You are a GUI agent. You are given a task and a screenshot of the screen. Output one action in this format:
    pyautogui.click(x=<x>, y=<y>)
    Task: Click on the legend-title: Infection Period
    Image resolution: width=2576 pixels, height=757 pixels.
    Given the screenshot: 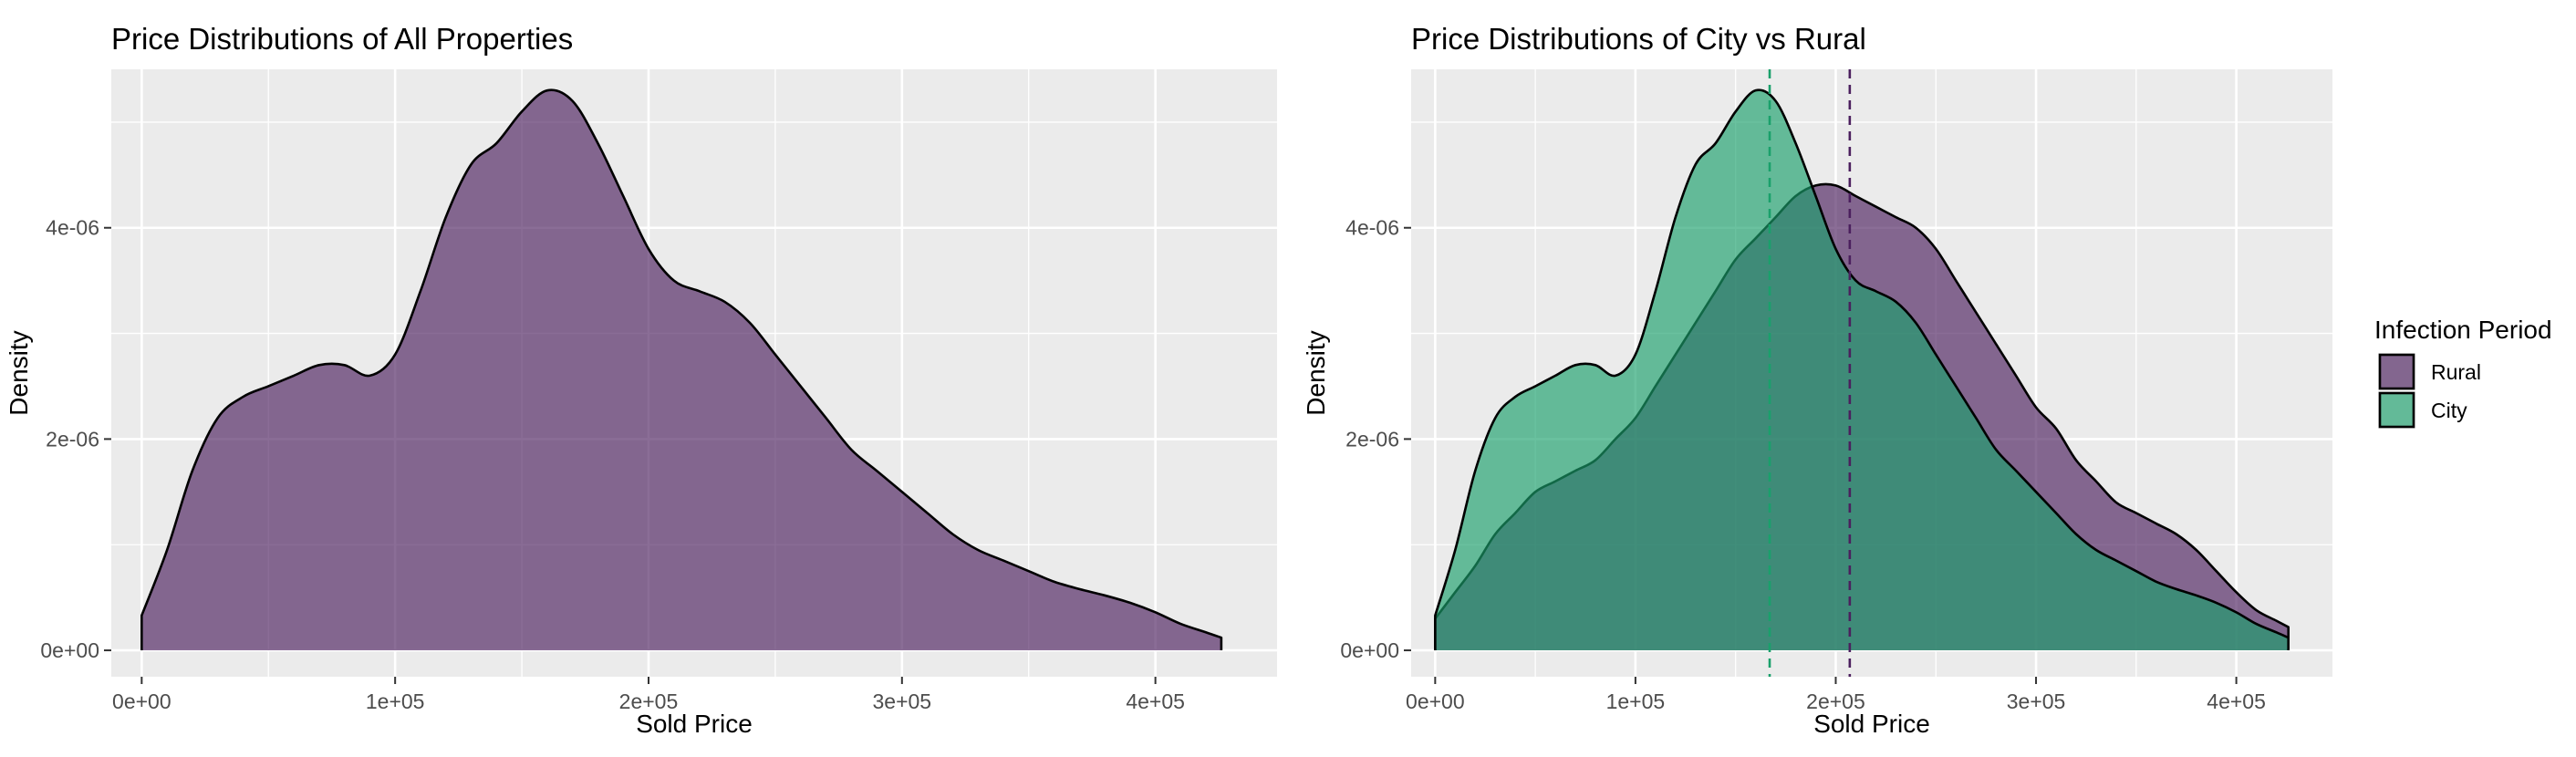 What is the action you would take?
    pyautogui.click(x=2463, y=330)
    